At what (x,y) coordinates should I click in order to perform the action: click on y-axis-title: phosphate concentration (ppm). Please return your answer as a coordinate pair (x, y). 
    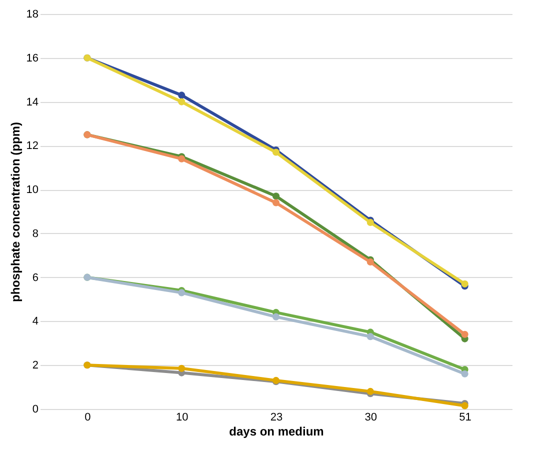
    Looking at the image, I should click on (15, 212).